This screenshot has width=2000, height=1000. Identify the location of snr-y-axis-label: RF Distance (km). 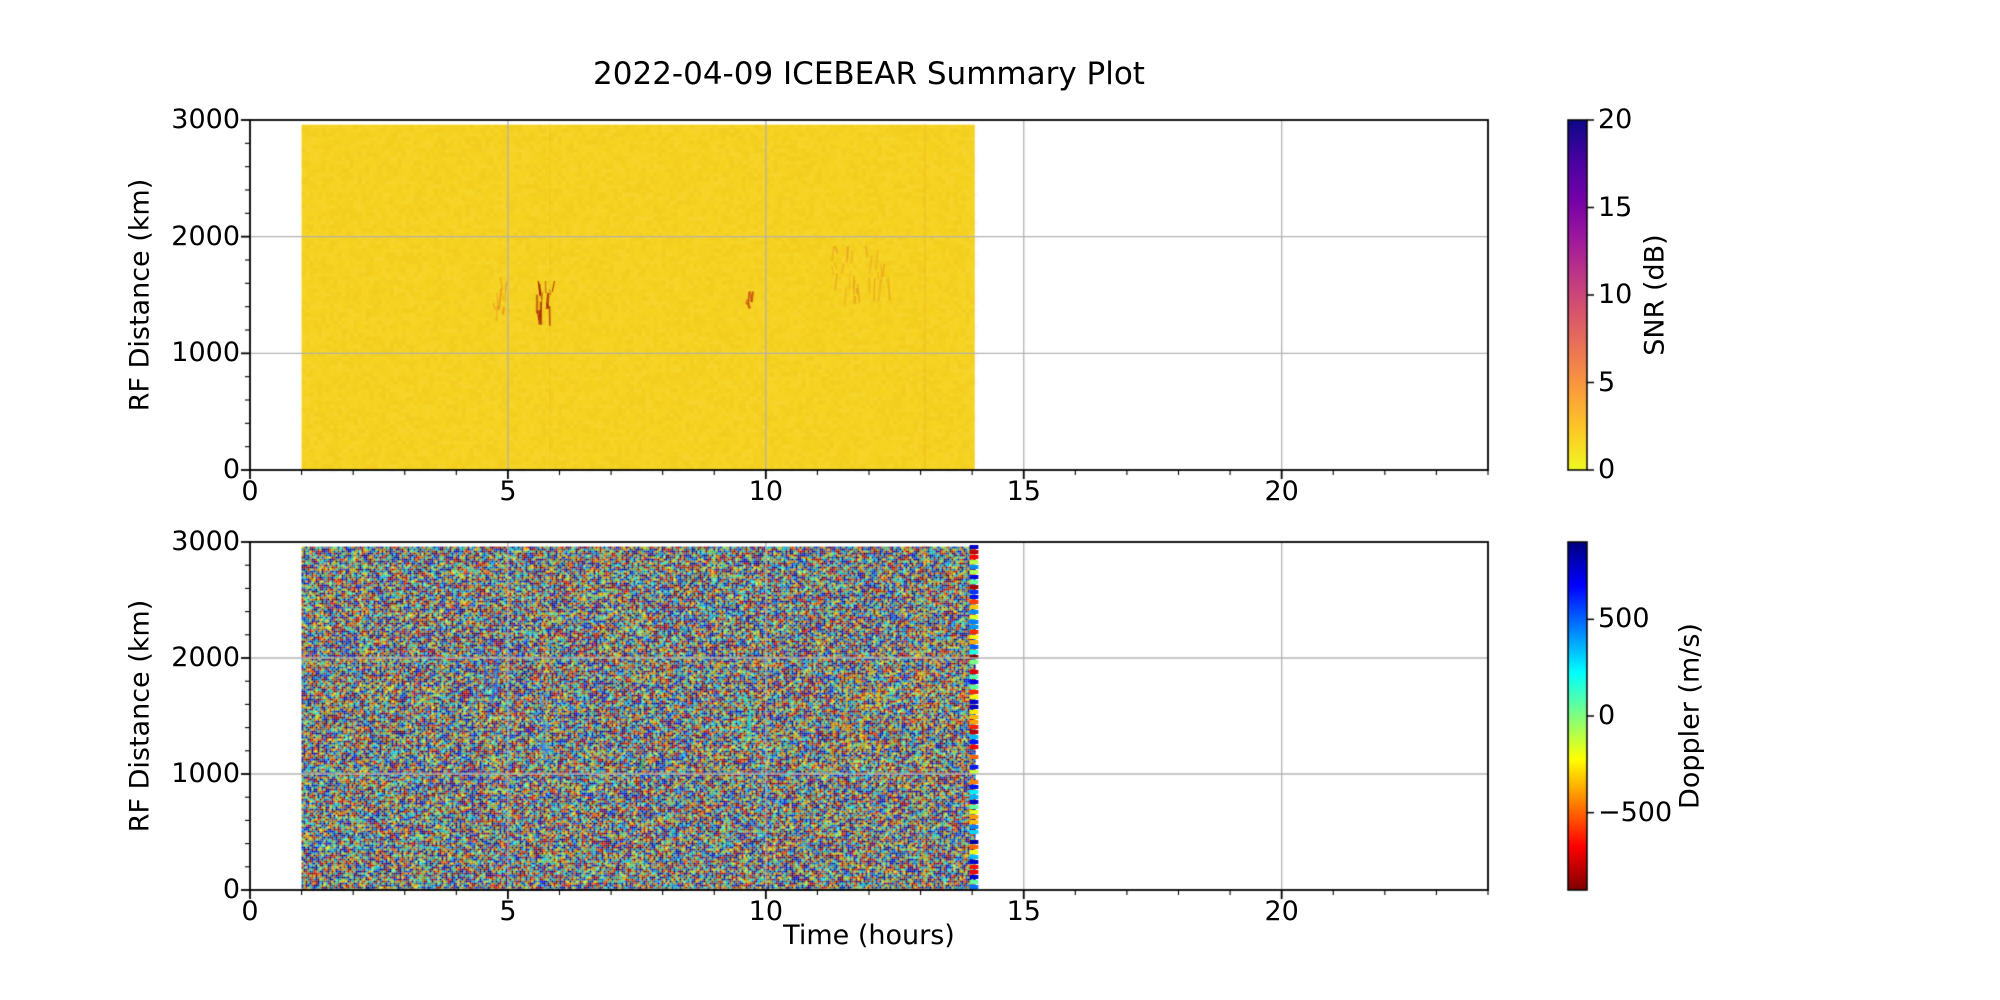
(140, 295).